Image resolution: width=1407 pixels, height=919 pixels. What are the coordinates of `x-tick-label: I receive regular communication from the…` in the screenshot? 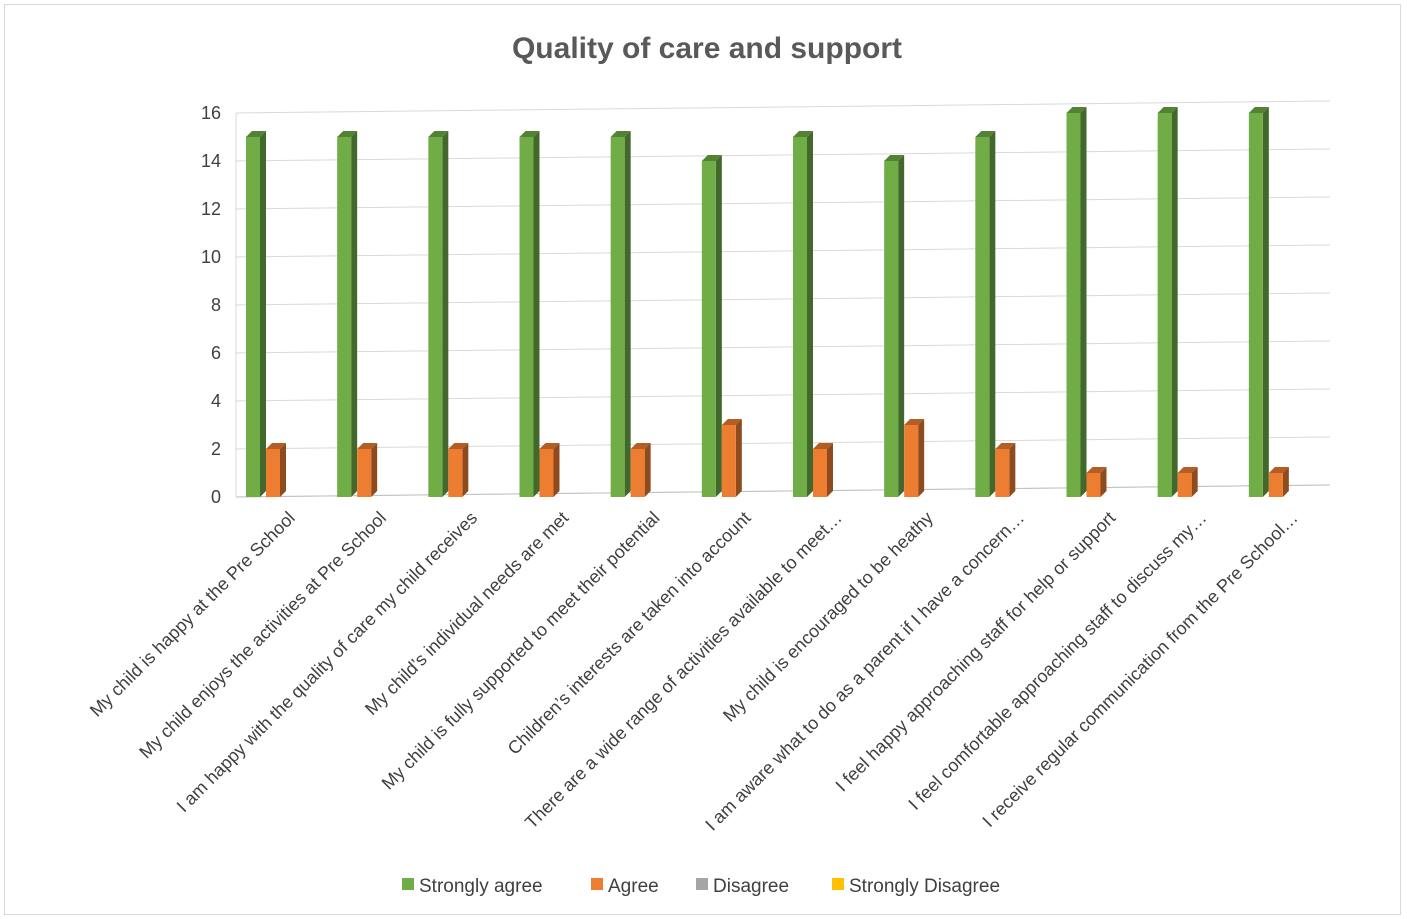 It's located at (1139, 669).